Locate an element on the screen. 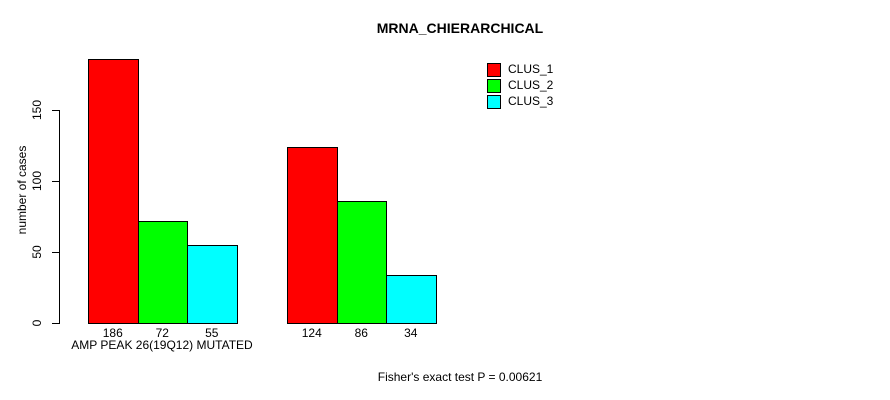  bar-value-label: 186 is located at coordinates (112, 333).